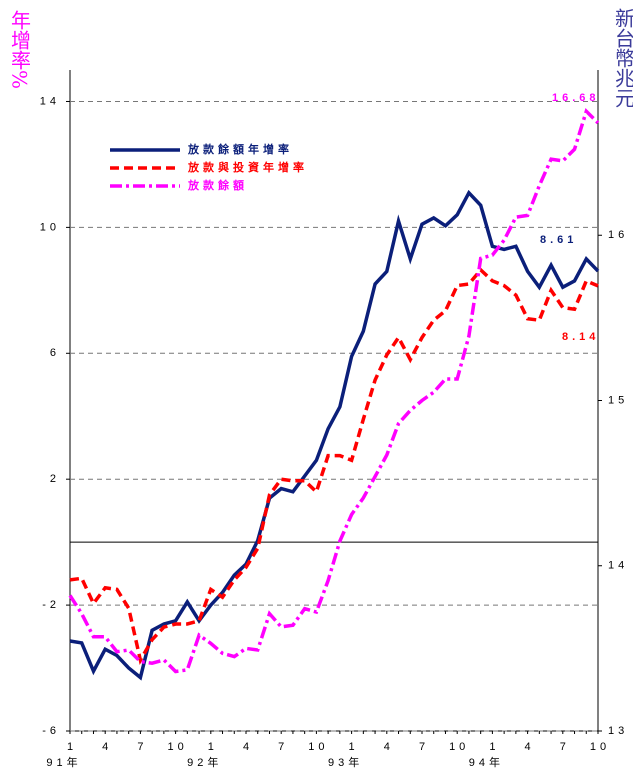  Describe the element at coordinates (50, 227) in the screenshot. I see `y-tick-label: 10` at that location.